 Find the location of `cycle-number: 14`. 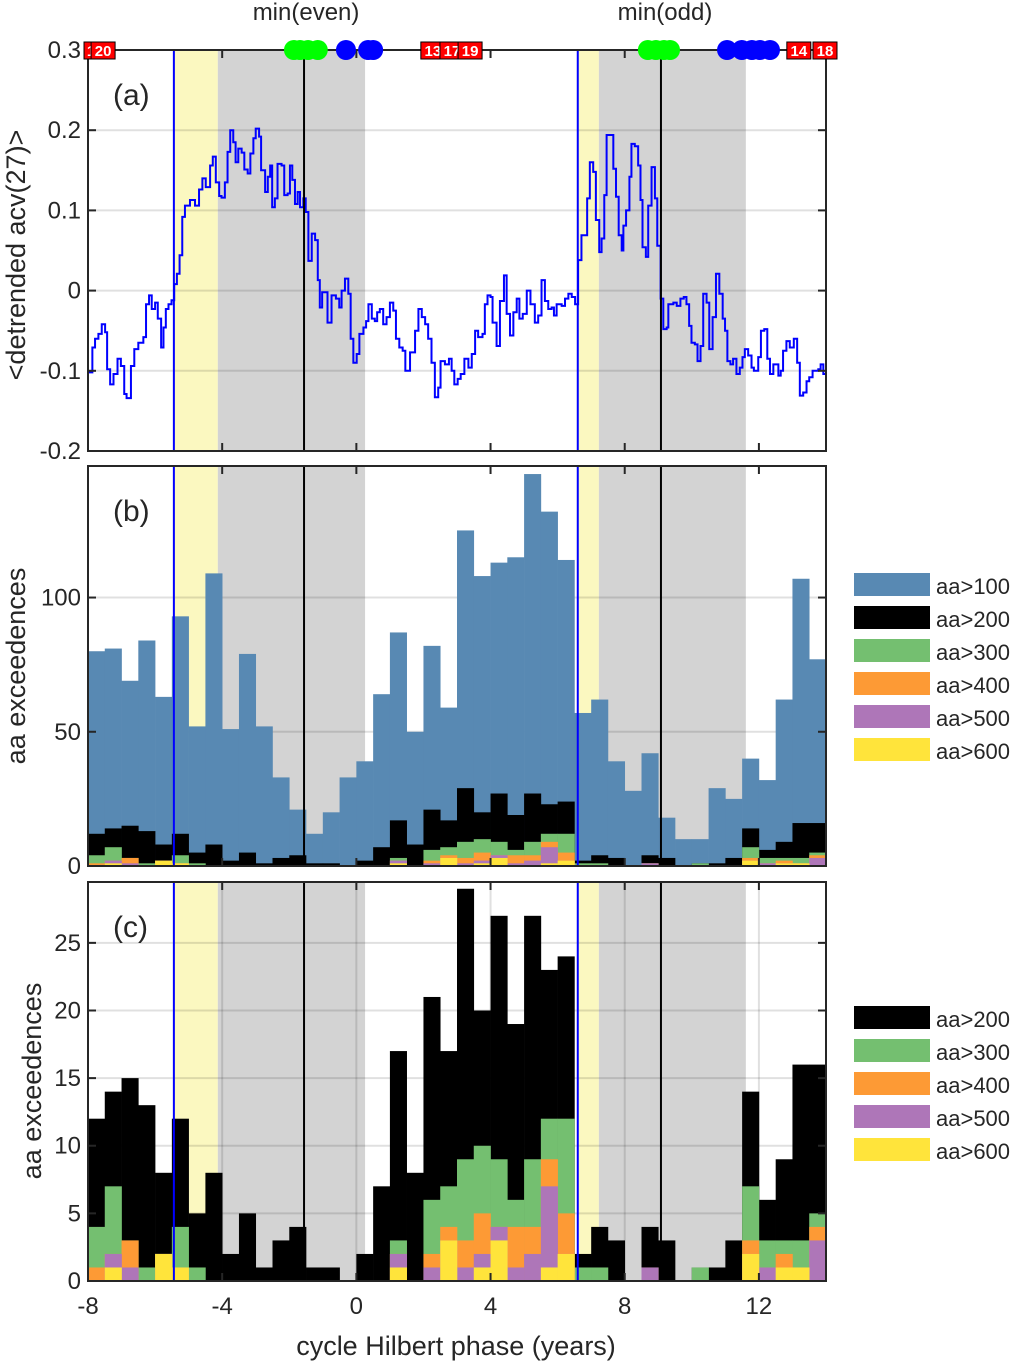

cycle-number: 14 is located at coordinates (798, 51).